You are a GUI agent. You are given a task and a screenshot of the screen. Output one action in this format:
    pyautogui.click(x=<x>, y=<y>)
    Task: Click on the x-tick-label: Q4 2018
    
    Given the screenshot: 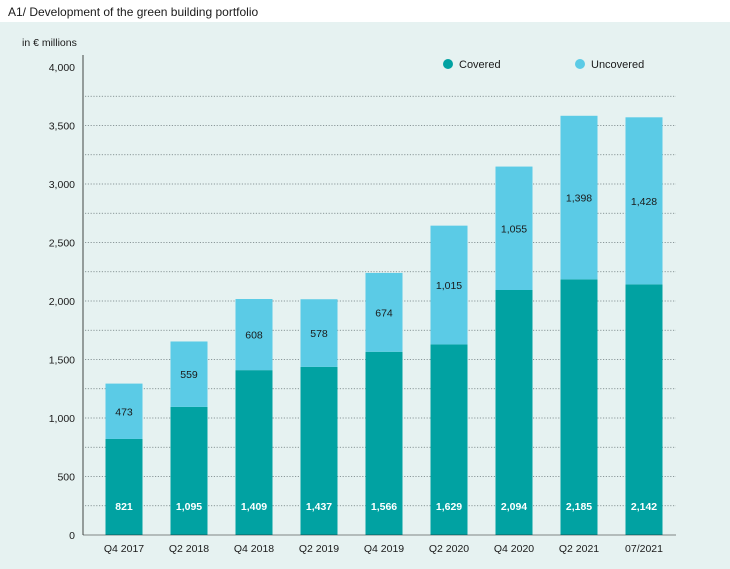 What is the action you would take?
    pyautogui.click(x=254, y=549)
    